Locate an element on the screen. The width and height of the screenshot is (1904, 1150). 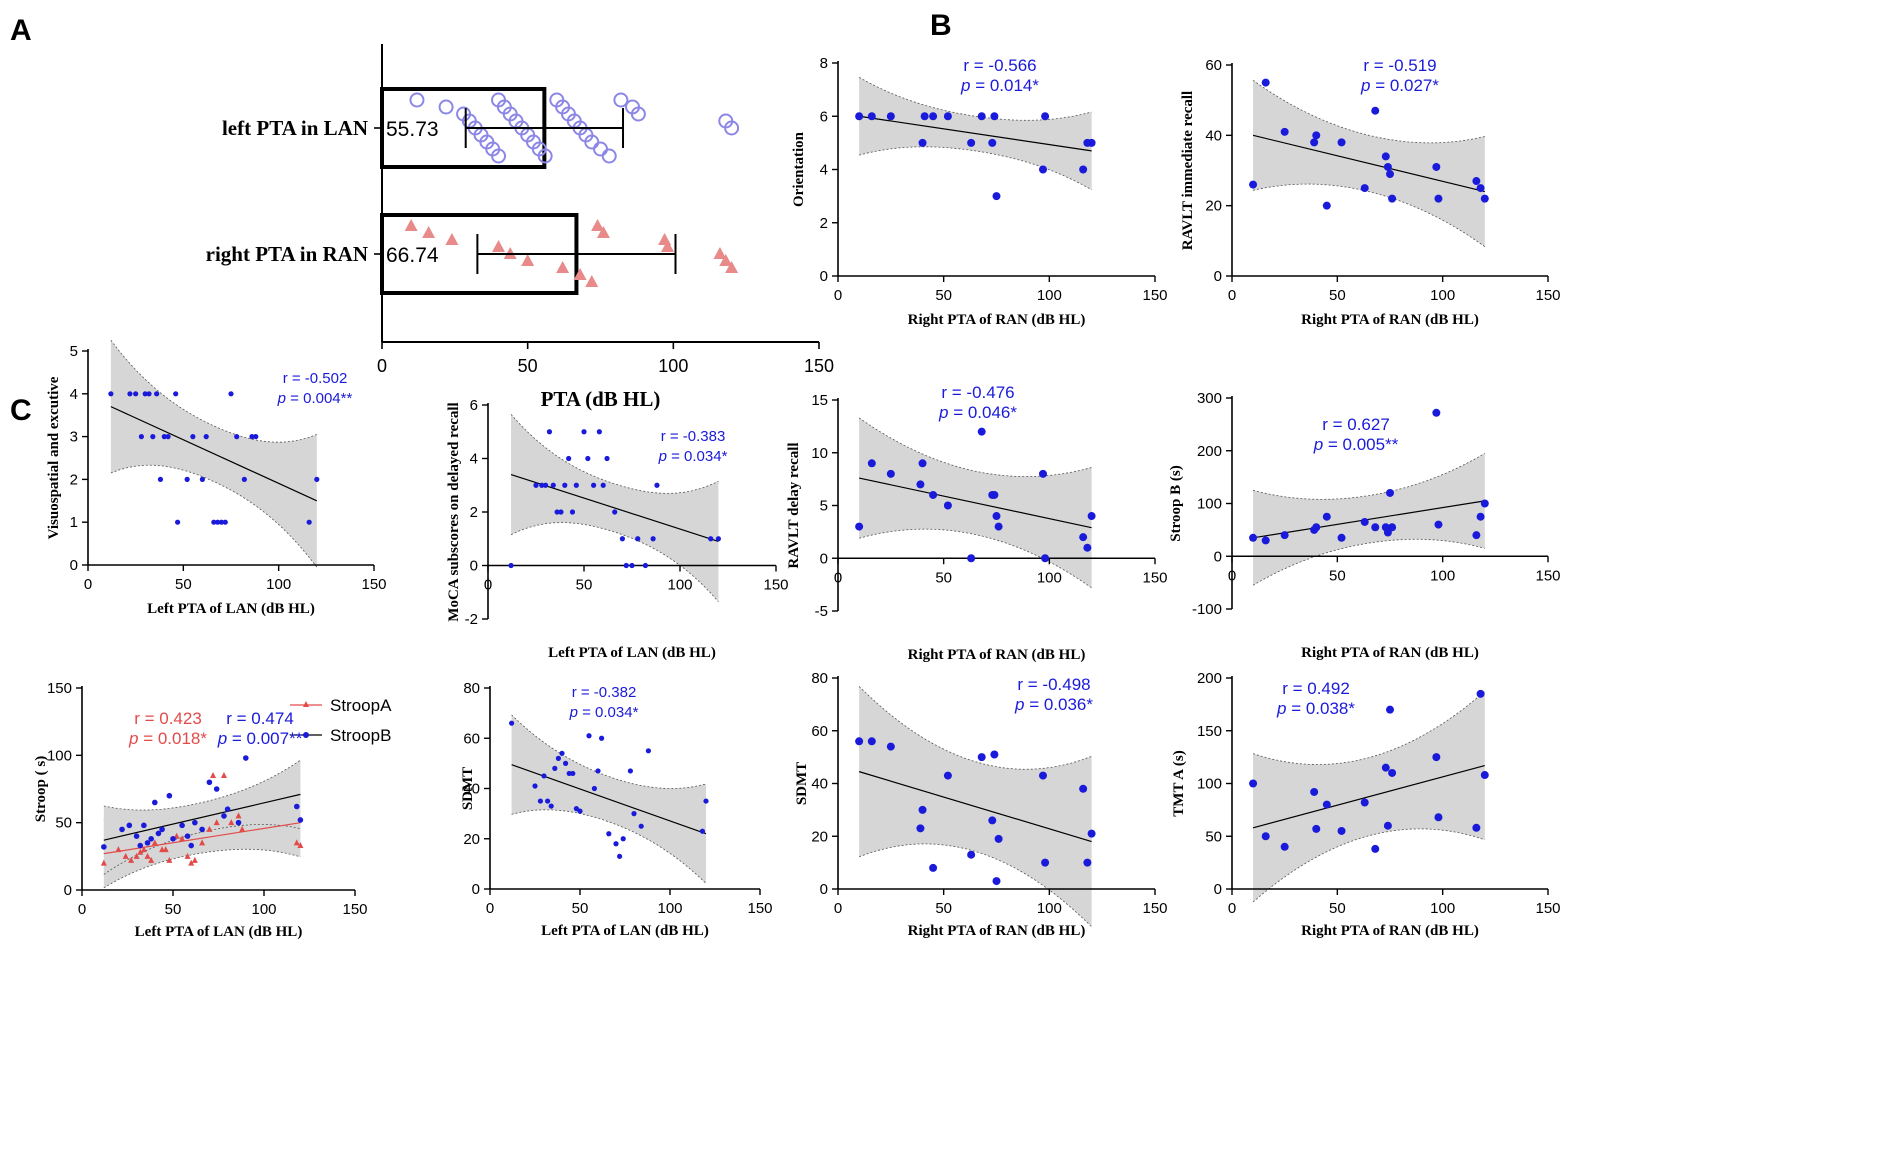
category-label: right PTA in RAN is located at coordinates (287, 254).